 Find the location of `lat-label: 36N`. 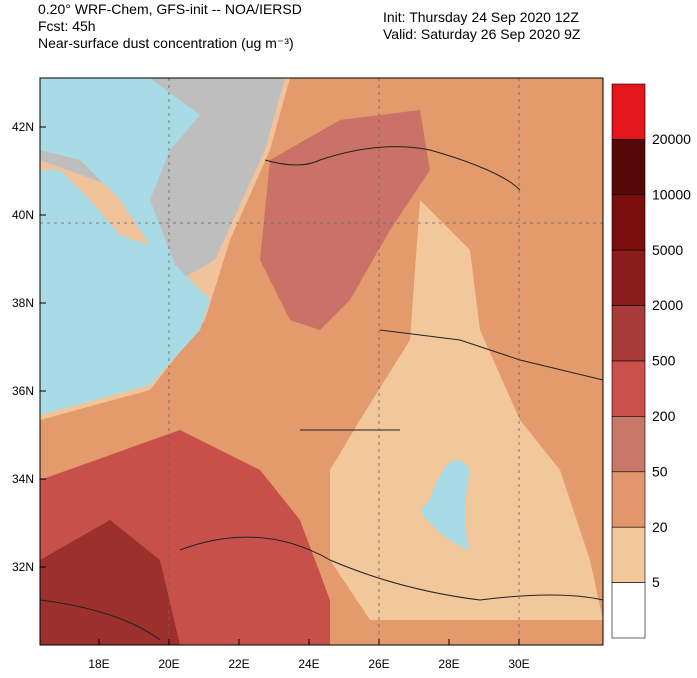

lat-label: 36N is located at coordinates (23, 391).